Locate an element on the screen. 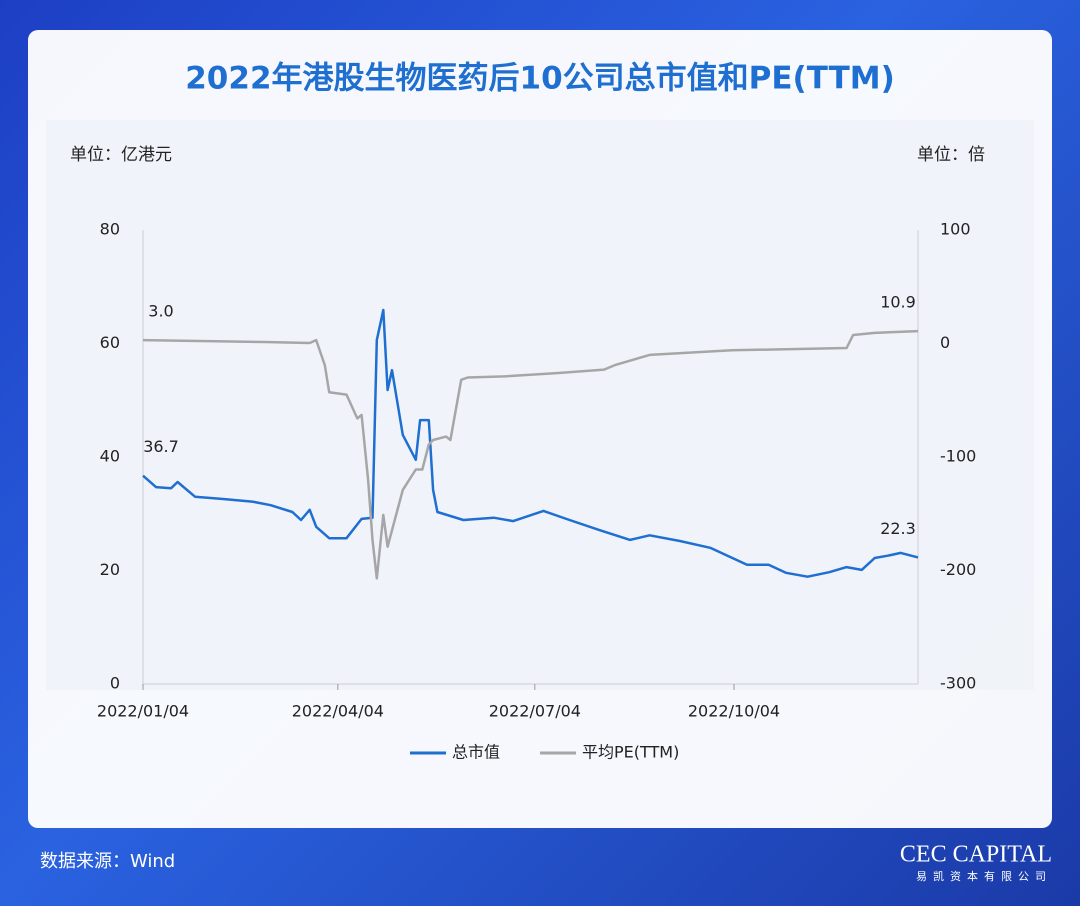 The width and height of the screenshot is (1080, 906). data-label: 22.3 is located at coordinates (898, 528).